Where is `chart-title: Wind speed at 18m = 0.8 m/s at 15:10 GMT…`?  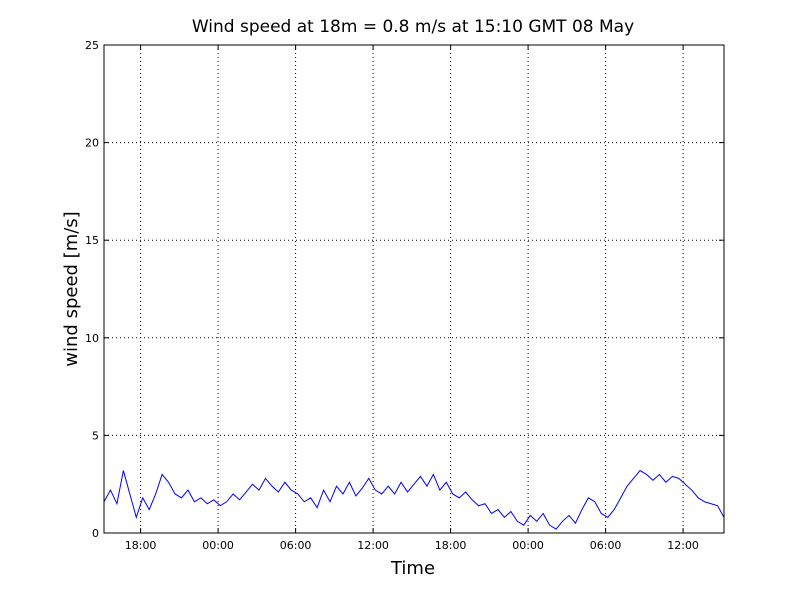
chart-title: Wind speed at 18m = 0.8 m/s at 15:10 GMT… is located at coordinates (413, 27).